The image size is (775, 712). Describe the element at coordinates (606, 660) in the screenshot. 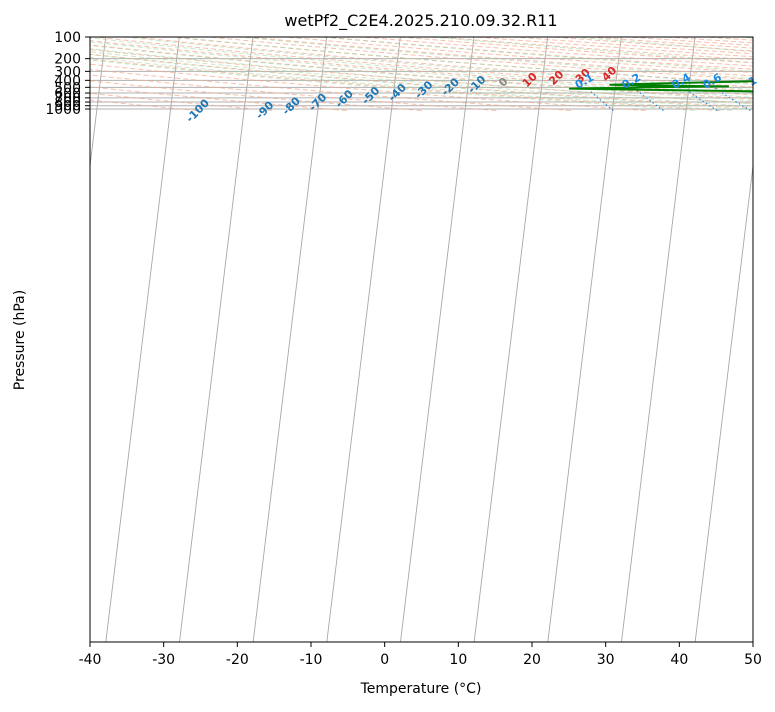

I see `x-tick-label: 30` at that location.